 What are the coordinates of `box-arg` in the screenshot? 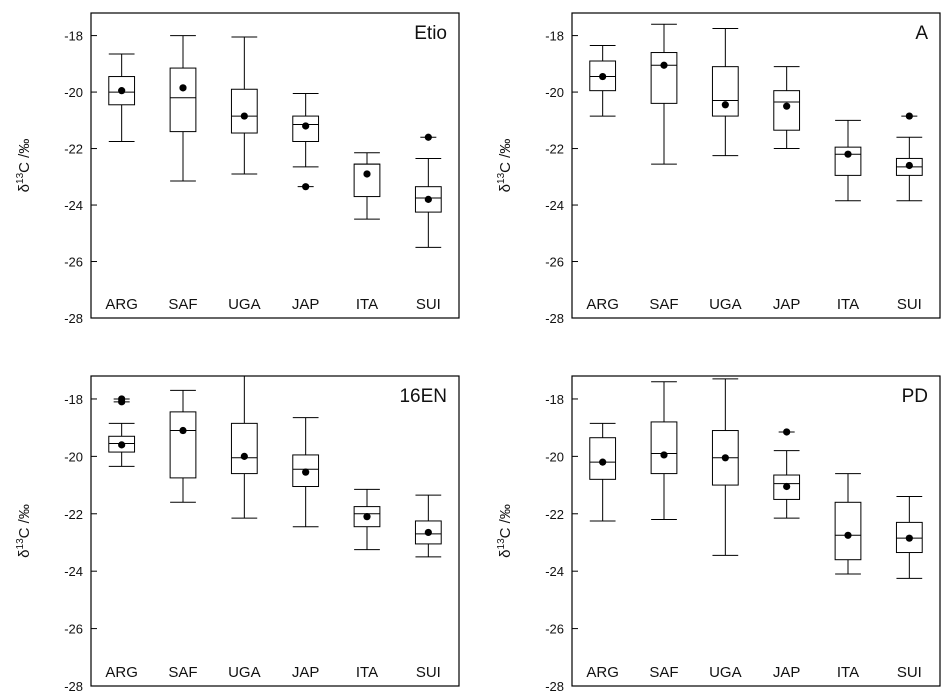 It's located at (122, 431).